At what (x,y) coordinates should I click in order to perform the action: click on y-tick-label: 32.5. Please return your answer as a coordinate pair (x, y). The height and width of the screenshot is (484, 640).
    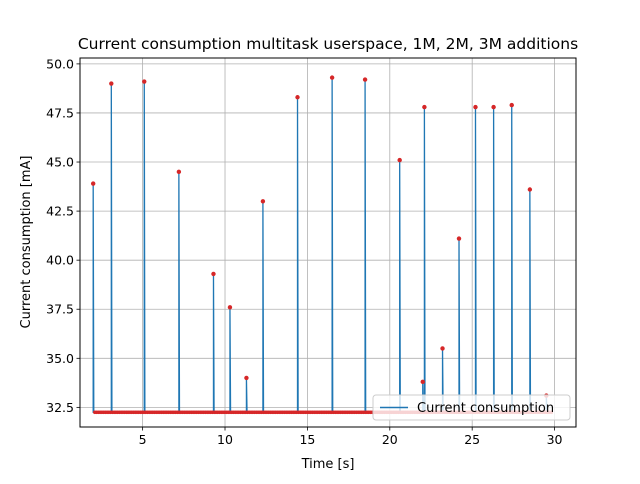
    Looking at the image, I should click on (60, 407).